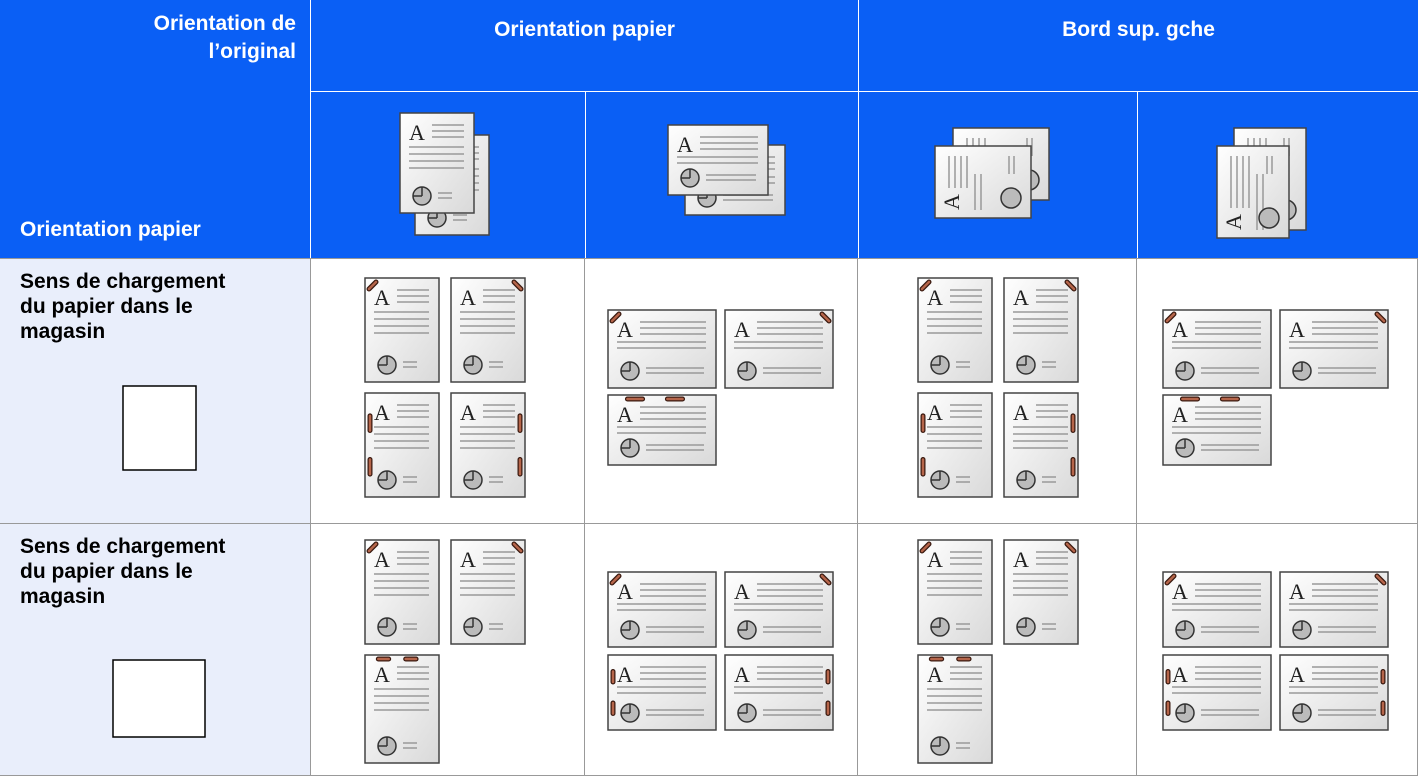  What do you see at coordinates (159, 428) in the screenshot?
I see `tray-portrait` at bounding box center [159, 428].